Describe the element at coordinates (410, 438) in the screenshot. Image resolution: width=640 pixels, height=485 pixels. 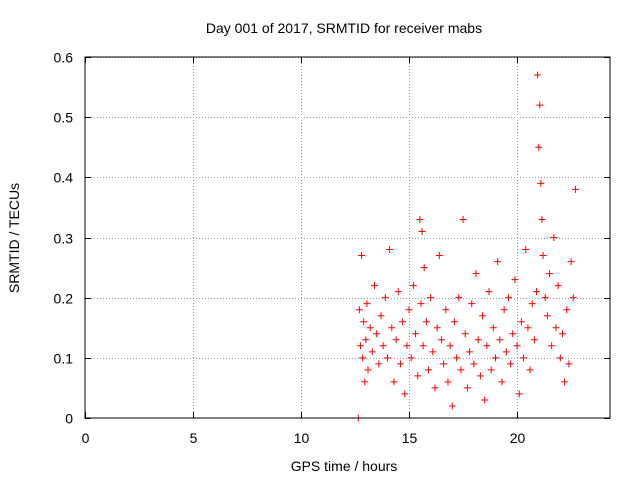
I see `x-tick-label: 15` at that location.